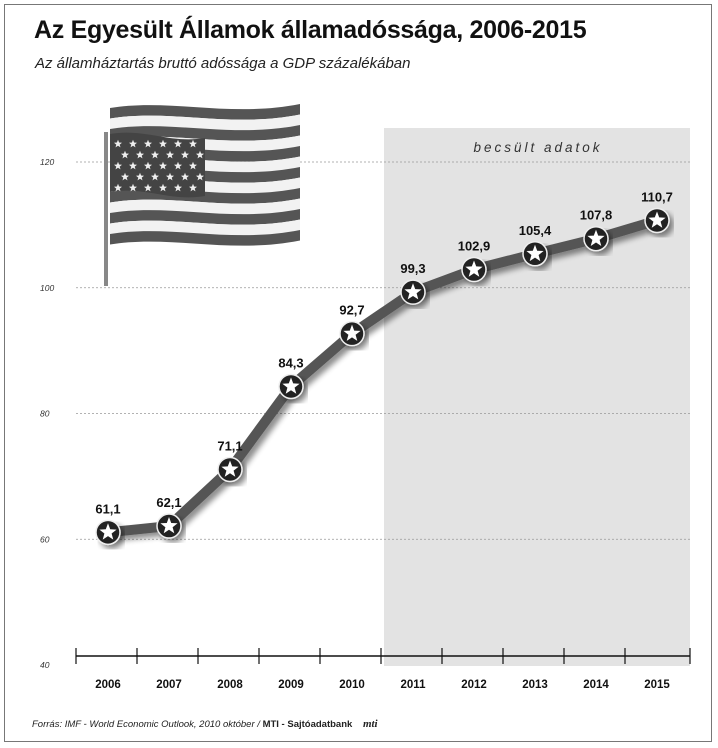 The width and height of the screenshot is (718, 748). Describe the element at coordinates (45, 539) in the screenshot. I see `y-tick-label: 60` at that location.